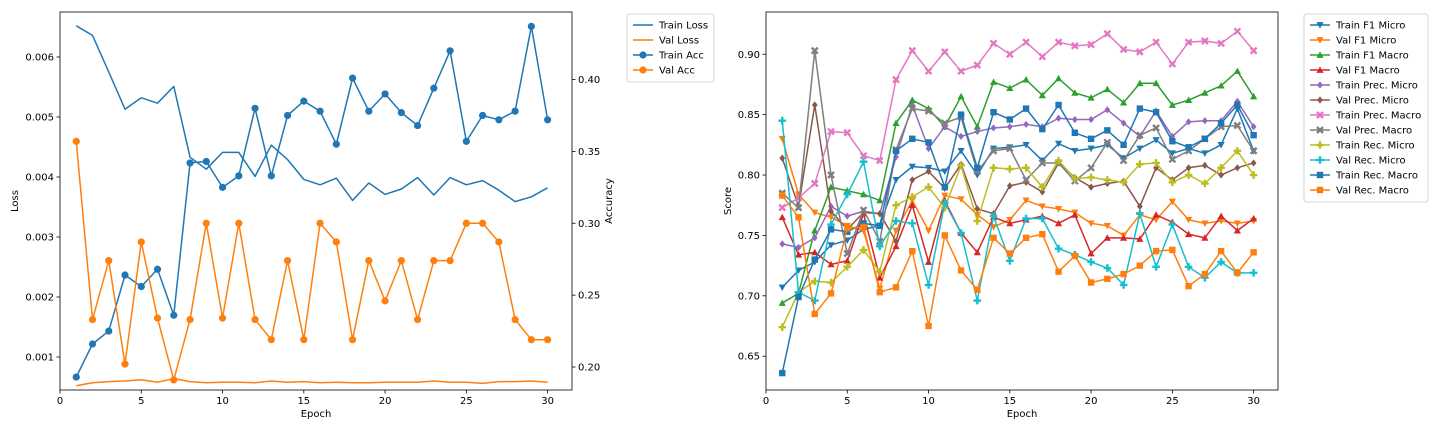  I want to click on y-tick-label: 0.004, so click(39, 178).